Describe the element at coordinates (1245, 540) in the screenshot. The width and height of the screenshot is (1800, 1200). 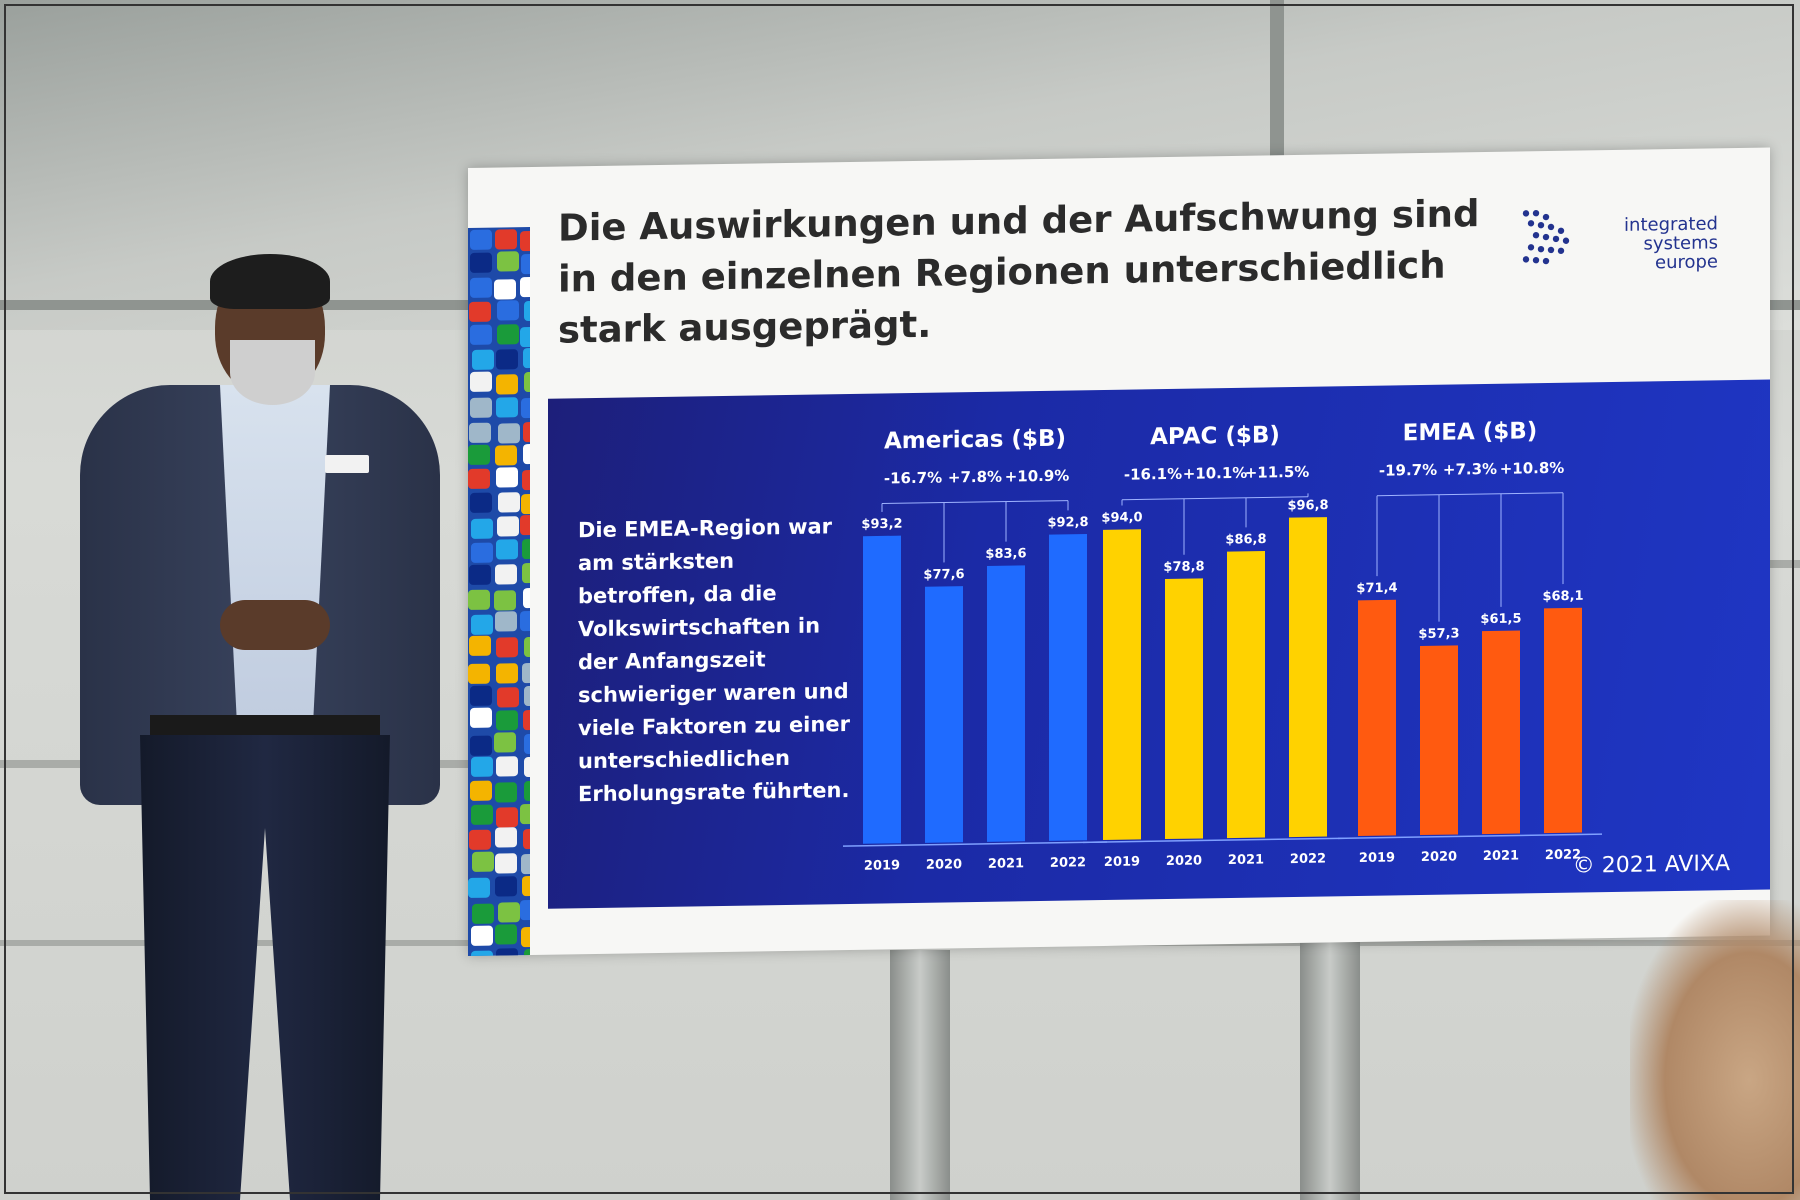
I see `value-label: $86,8` at that location.